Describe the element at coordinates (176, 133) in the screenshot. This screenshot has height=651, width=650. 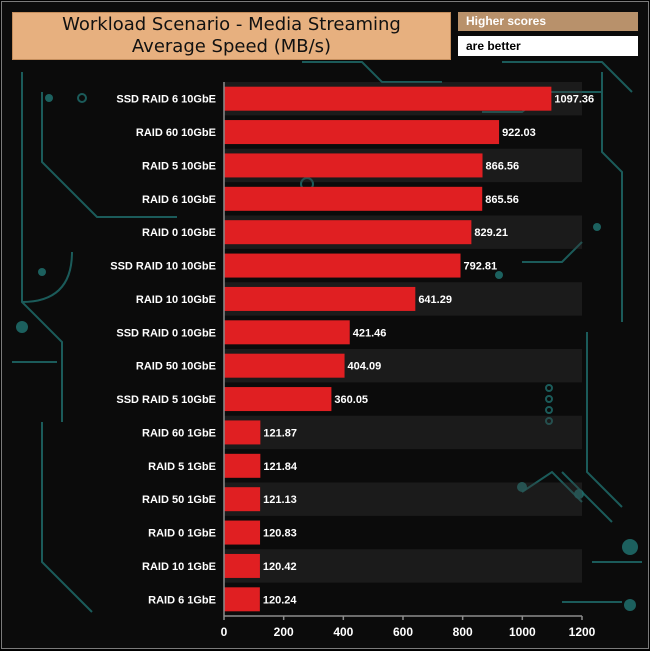
I see `category-label: RAID 60 10GbE` at that location.